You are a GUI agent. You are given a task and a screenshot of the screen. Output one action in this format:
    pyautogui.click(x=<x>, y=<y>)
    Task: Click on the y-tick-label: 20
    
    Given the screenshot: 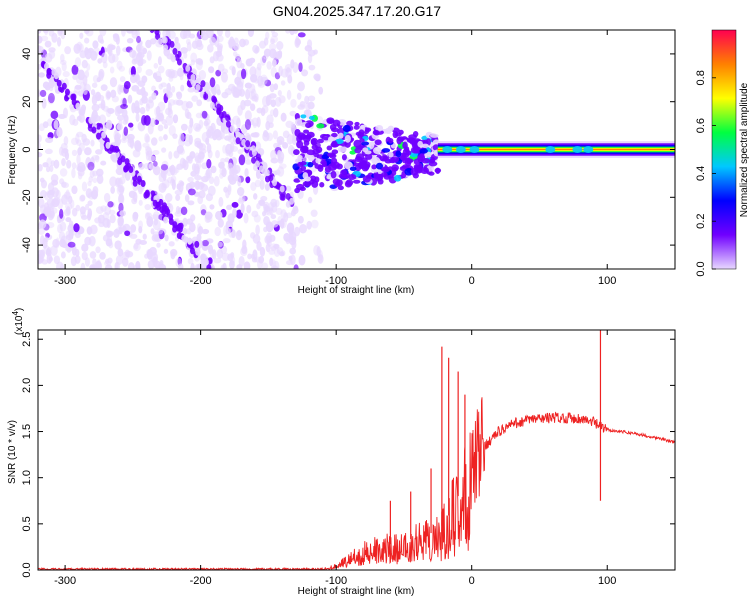 What is the action you would take?
    pyautogui.click(x=27, y=102)
    